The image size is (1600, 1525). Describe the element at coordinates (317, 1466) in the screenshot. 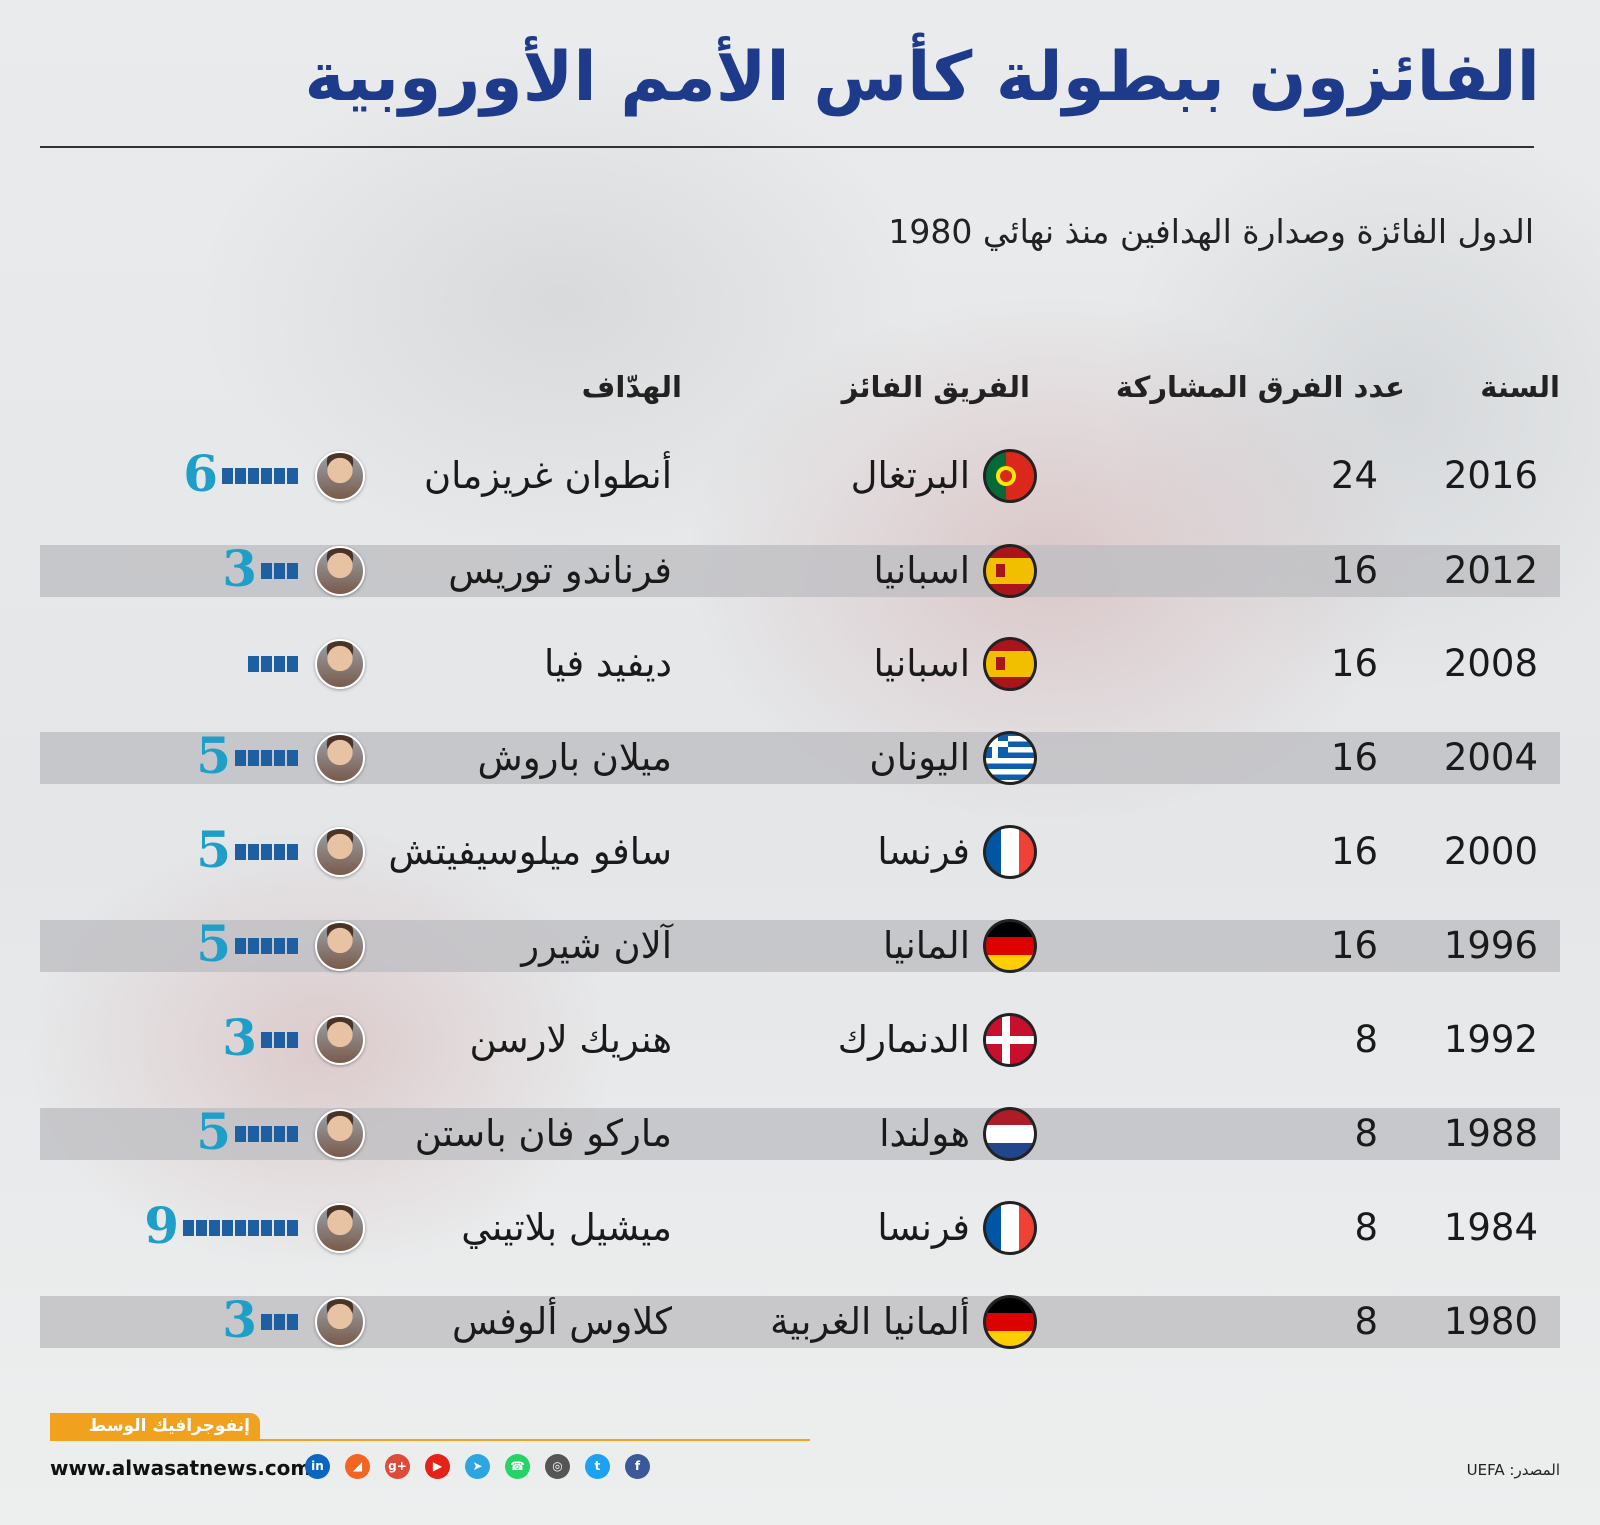

I see `linkedin-icon: in` at that location.